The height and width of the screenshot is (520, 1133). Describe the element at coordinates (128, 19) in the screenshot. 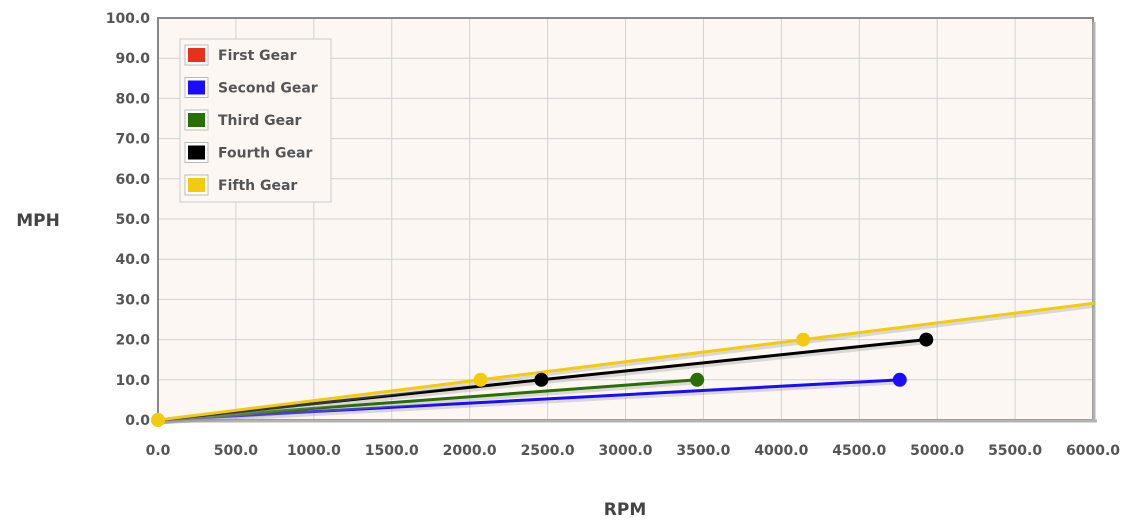

I see `y-tick-label: 100.0` at that location.